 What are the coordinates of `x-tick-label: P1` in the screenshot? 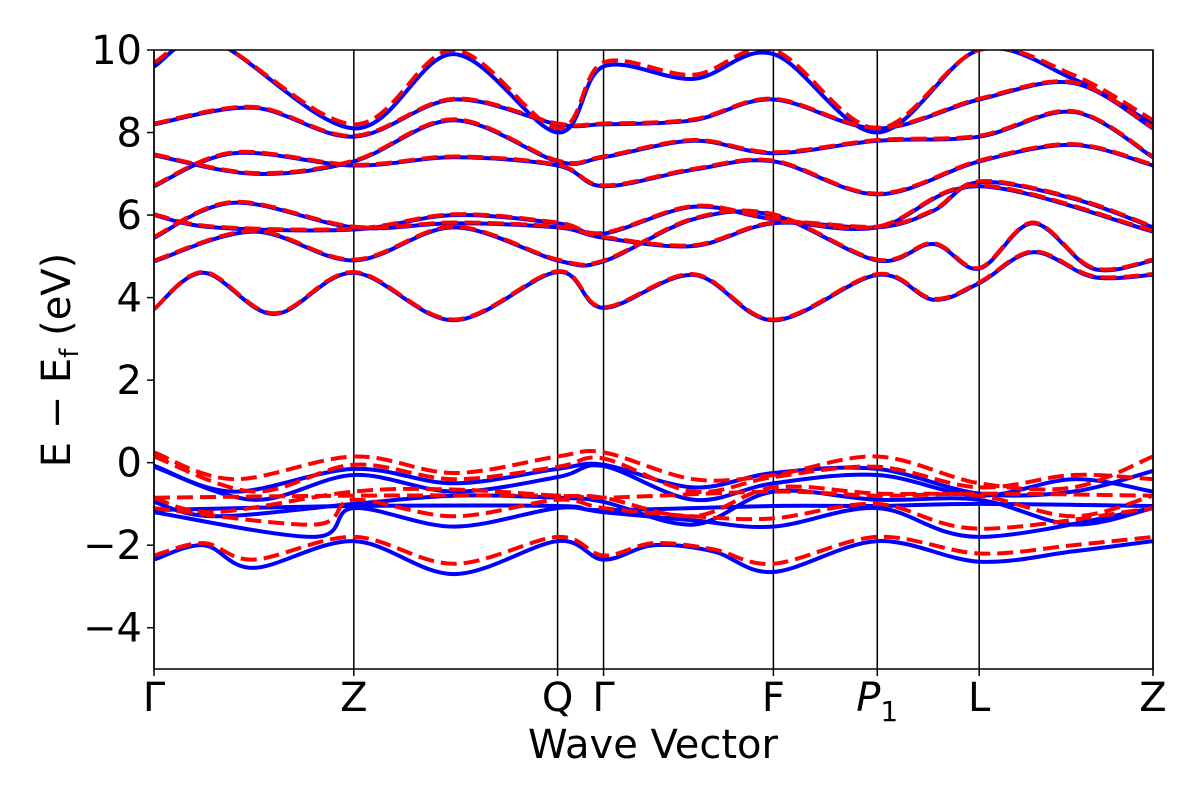 It's located at (877, 701).